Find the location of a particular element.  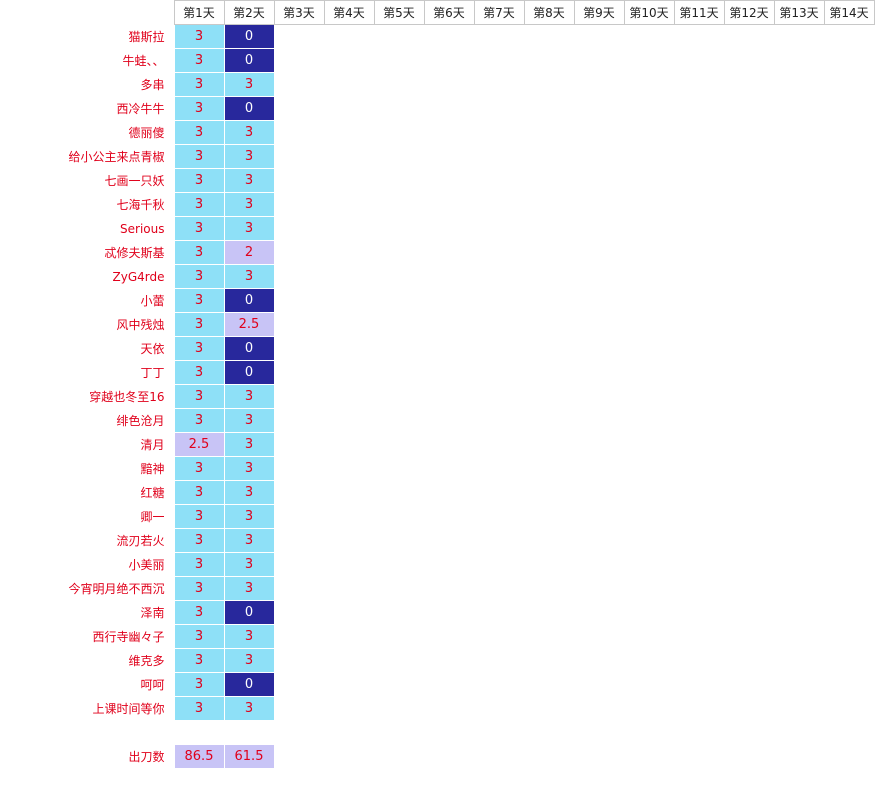

day-header: 第14天 is located at coordinates (849, 12).